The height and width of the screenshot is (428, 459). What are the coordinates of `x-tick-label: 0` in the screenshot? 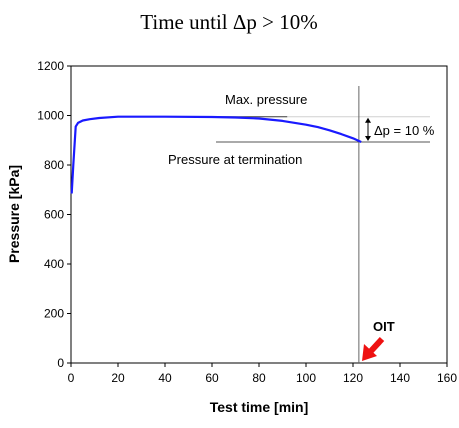 It's located at (71, 378).